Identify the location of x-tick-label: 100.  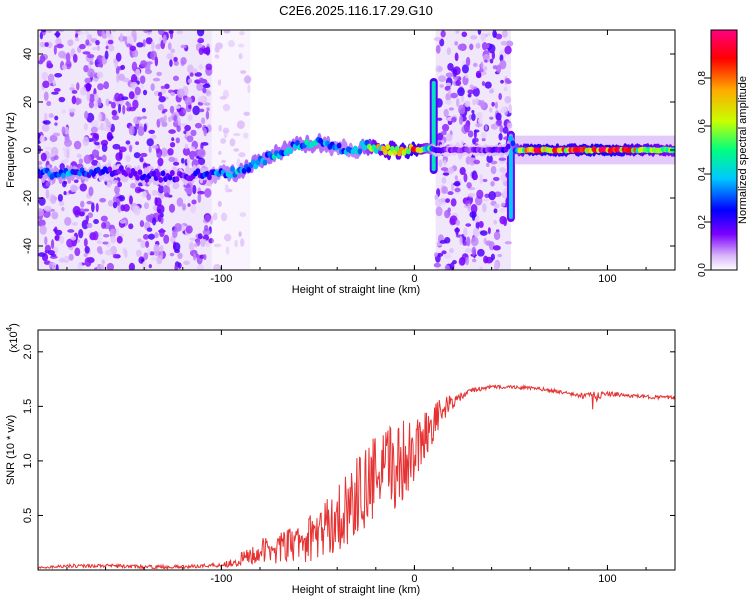
(607, 579).